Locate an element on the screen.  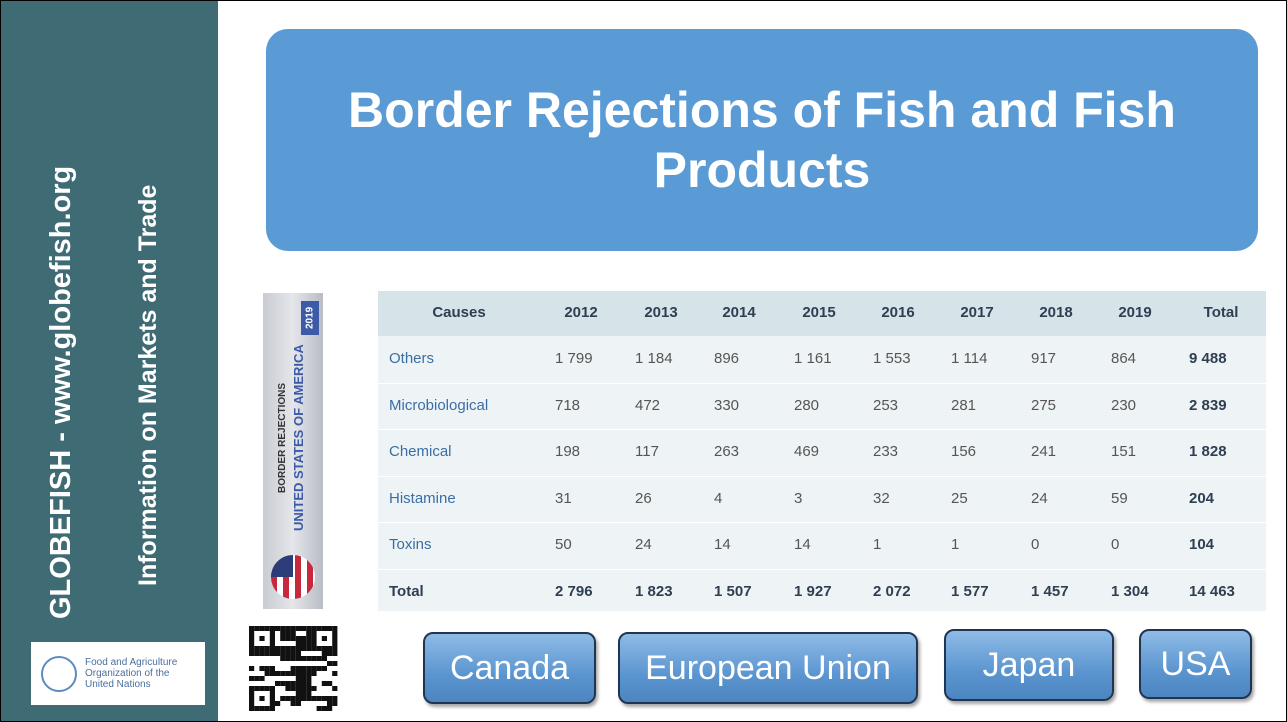
country-button: Japan is located at coordinates (1029, 665).